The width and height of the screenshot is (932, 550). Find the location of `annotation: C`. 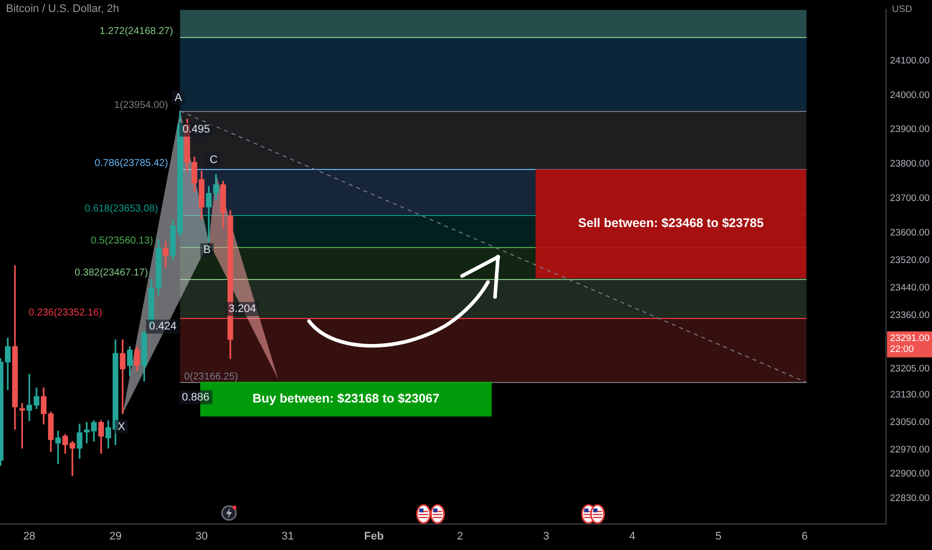

annotation: C is located at coordinates (214, 160).